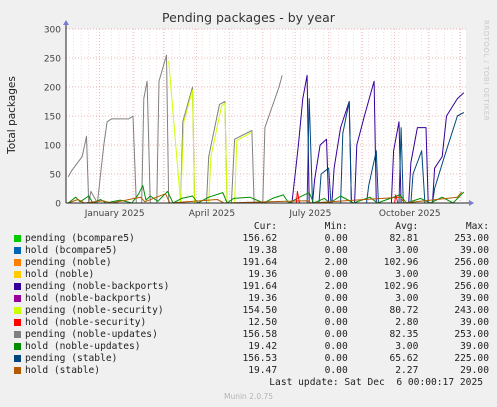 This screenshot has height=407, width=497. I want to click on munin-version: Munin 2.0.75, so click(248, 396).